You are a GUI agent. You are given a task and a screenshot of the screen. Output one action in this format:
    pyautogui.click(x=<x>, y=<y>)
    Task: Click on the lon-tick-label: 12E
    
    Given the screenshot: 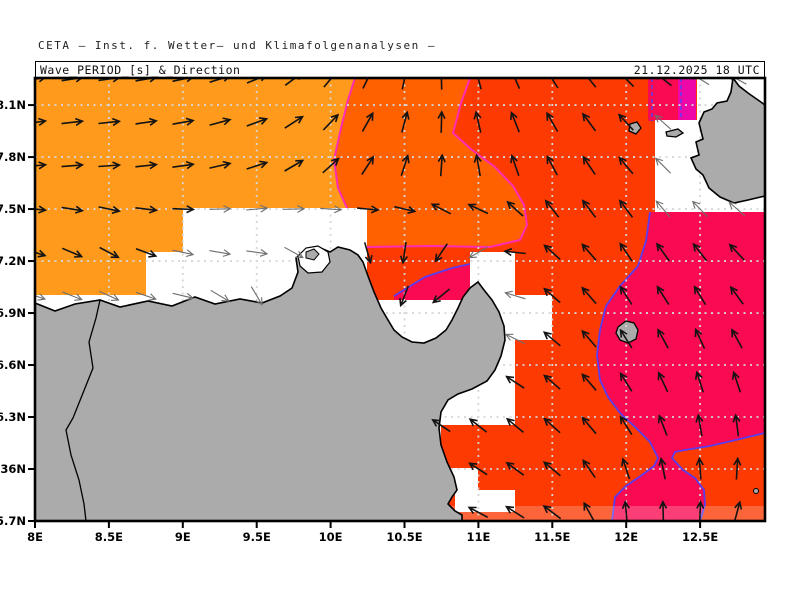 What is the action you would take?
    pyautogui.click(x=626, y=537)
    